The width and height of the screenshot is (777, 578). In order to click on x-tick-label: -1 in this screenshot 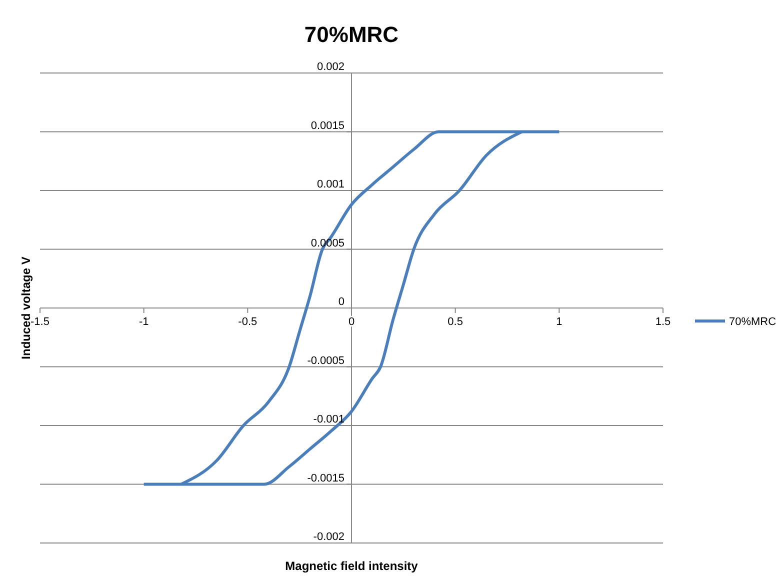, I will do `click(143, 322)`.